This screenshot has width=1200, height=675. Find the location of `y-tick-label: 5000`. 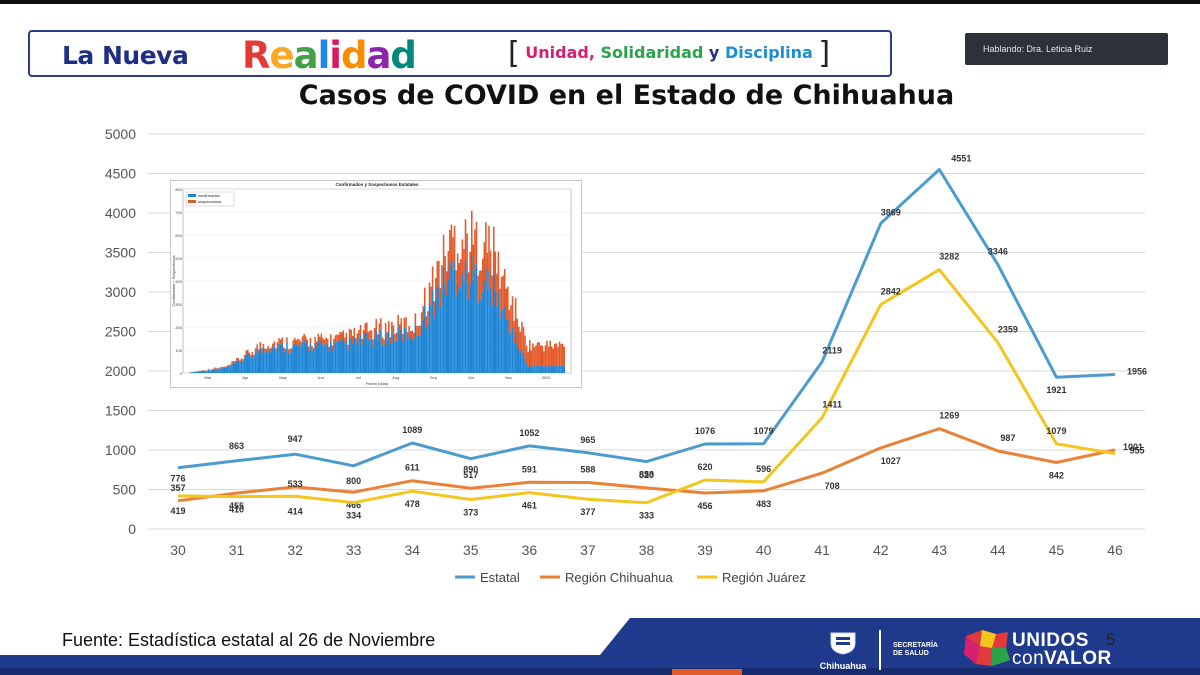

y-tick-label: 5000 is located at coordinates (120, 134).